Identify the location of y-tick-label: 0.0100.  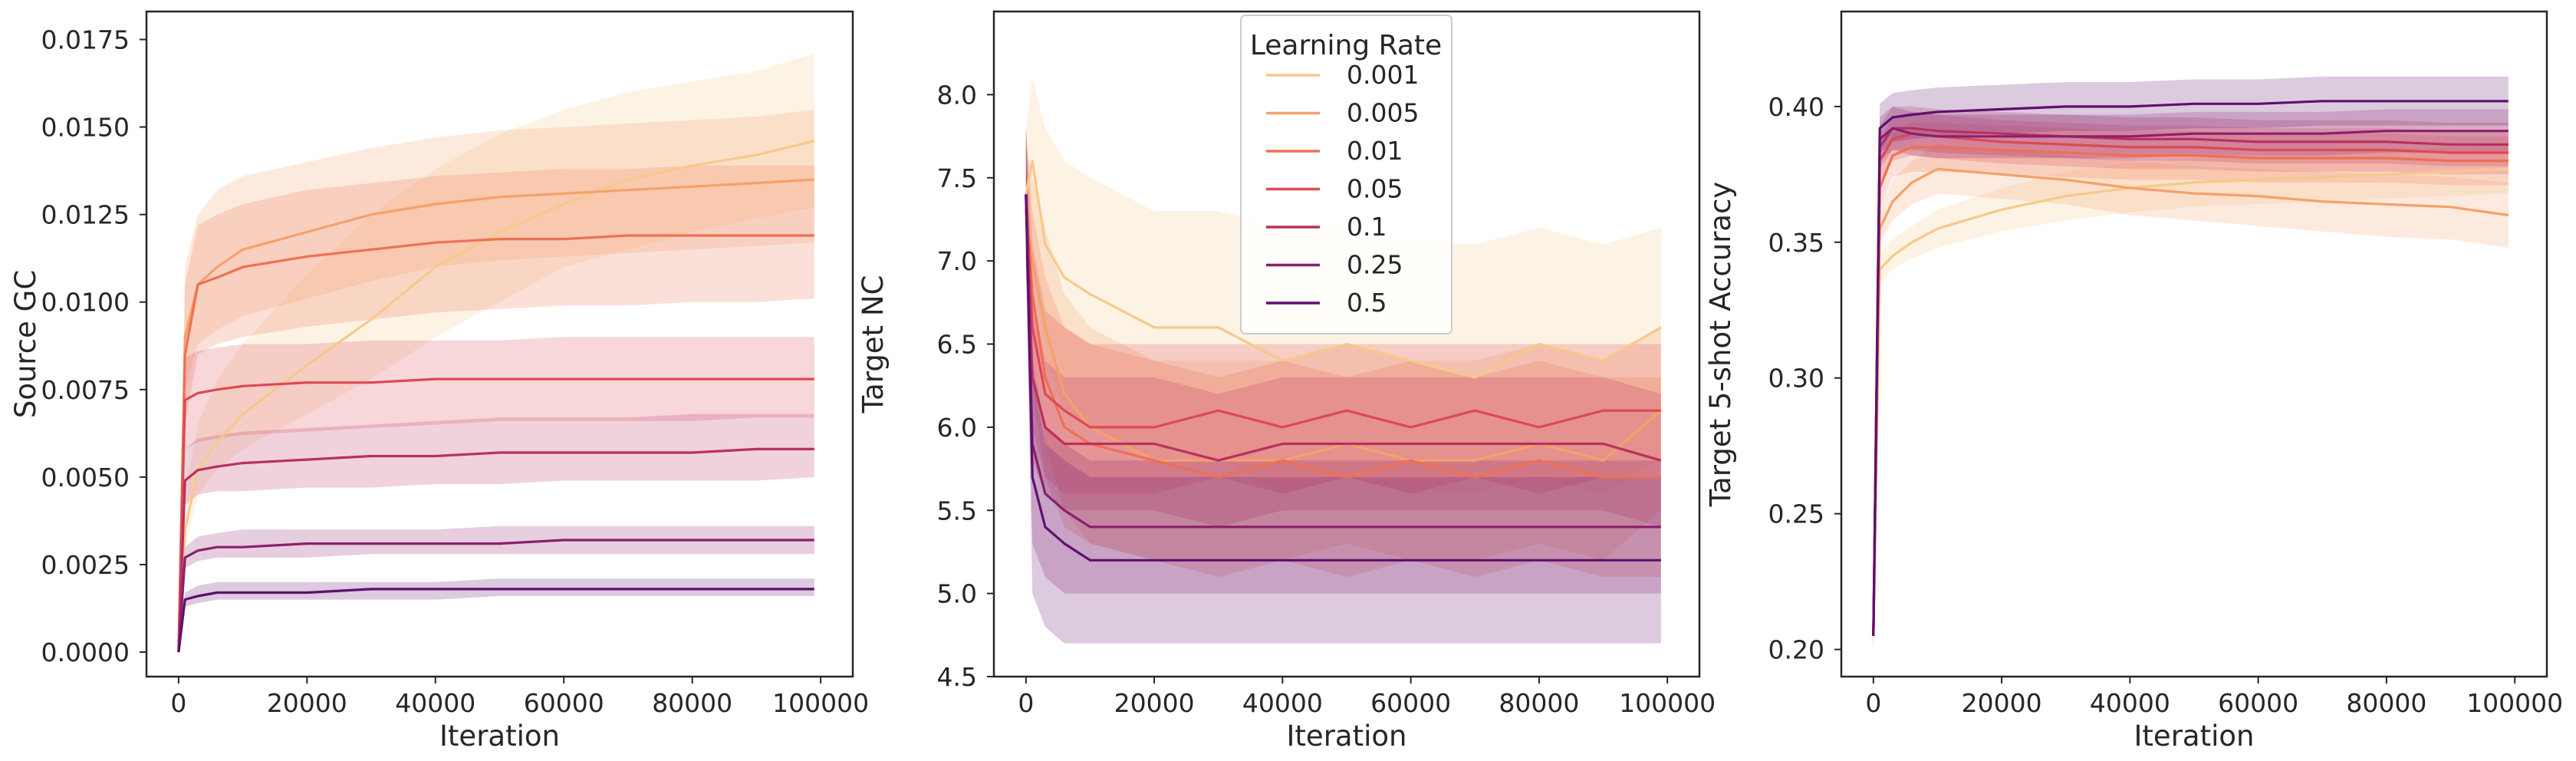
(85, 303).